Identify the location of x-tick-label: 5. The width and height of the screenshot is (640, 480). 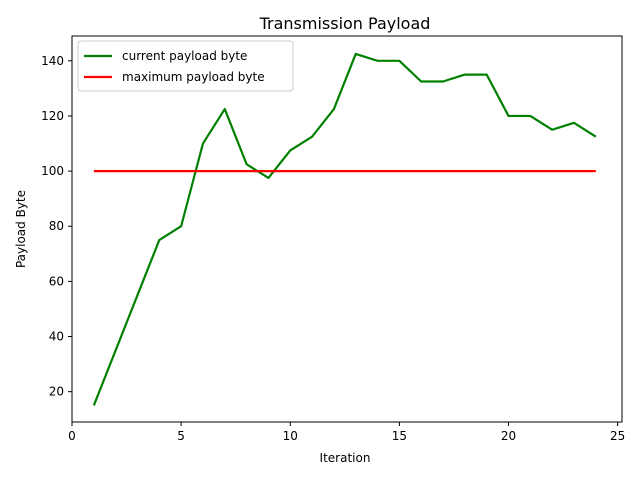
(181, 436).